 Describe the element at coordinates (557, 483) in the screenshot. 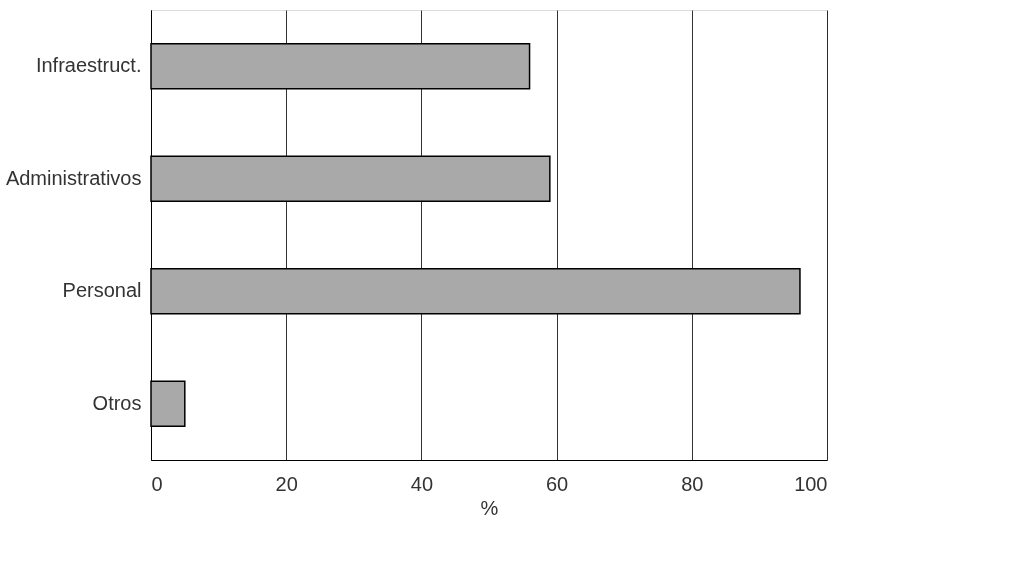

I see `x-tick-label: 60` at that location.